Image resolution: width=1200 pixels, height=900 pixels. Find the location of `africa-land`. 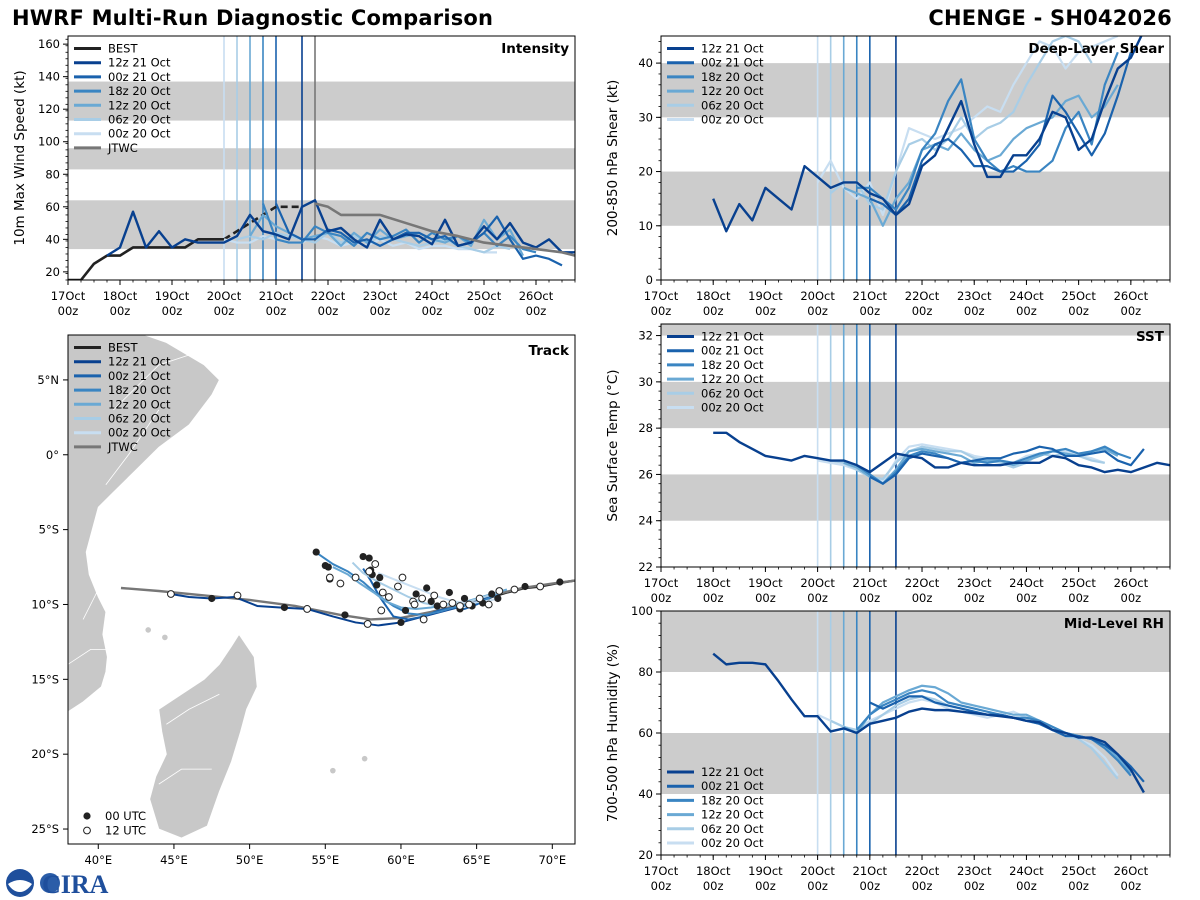

africa-land is located at coordinates (144, 527).